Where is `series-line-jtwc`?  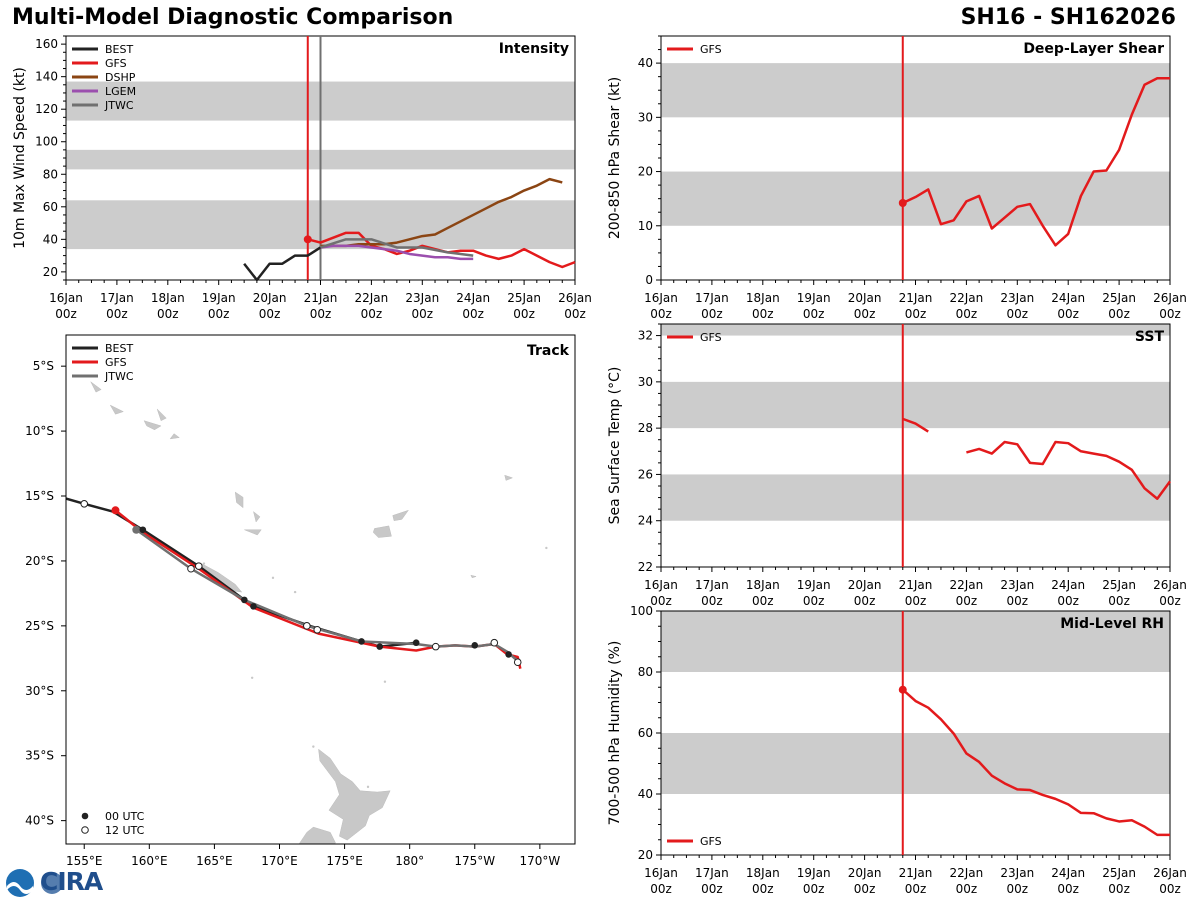
series-line-jtwc is located at coordinates (397, 247).